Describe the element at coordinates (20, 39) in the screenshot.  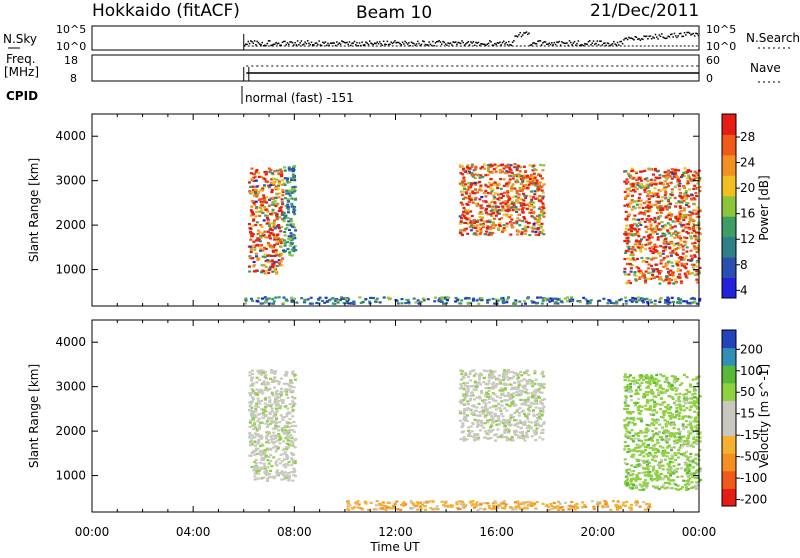
I see `noise-left-label: N.Sky` at that location.